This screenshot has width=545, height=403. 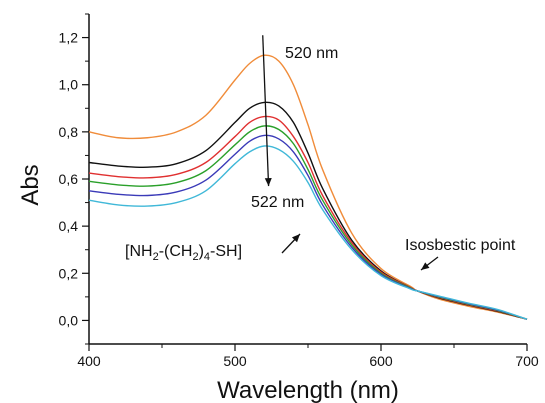 What do you see at coordinates (460, 245) in the screenshot?
I see `annotation-isosbestic-point: Isosbestic point` at bounding box center [460, 245].